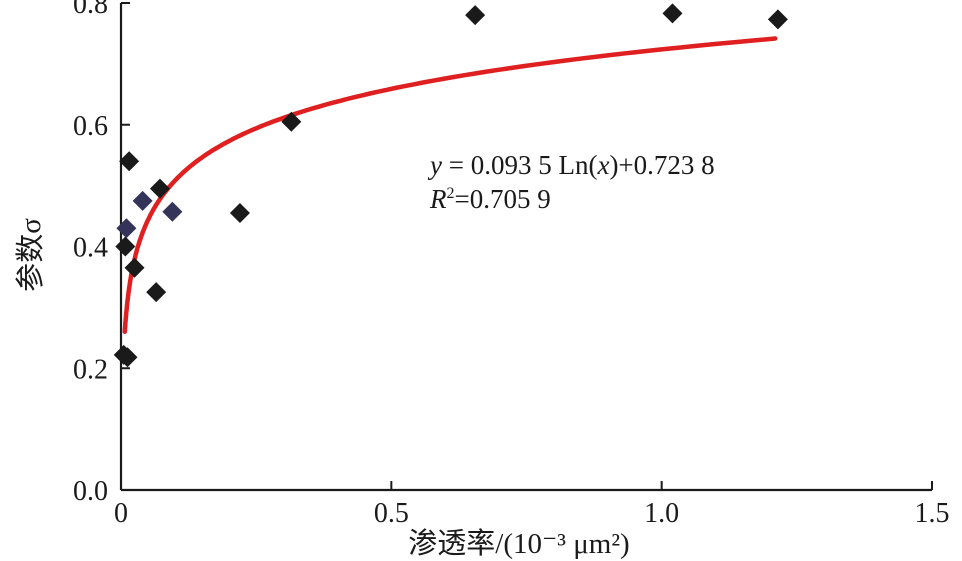 The height and width of the screenshot is (561, 962). Describe the element at coordinates (391, 513) in the screenshot. I see `x-tick-label: 0.5` at that location.